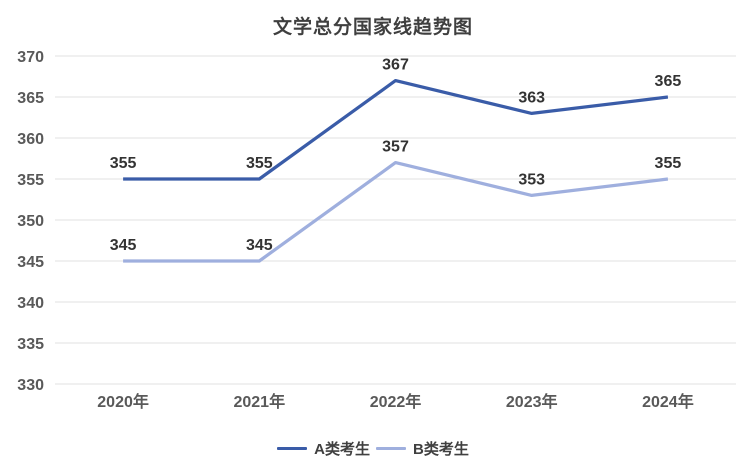 Image resolution: width=746 pixels, height=469 pixels. What do you see at coordinates (668, 401) in the screenshot?
I see `x-axis-tick-label: 2024年` at bounding box center [668, 401].